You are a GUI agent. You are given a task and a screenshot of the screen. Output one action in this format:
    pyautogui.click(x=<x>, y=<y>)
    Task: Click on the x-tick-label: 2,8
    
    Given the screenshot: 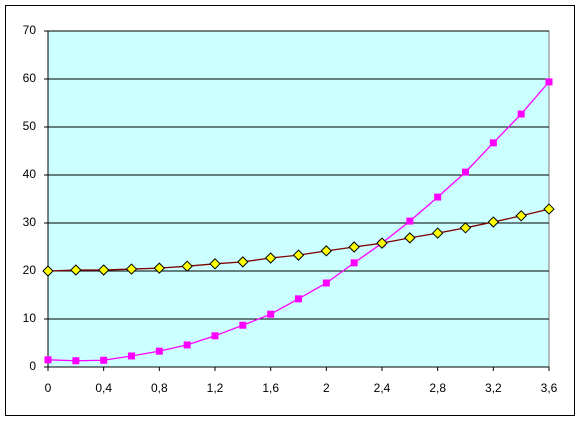 What is the action you would take?
    pyautogui.click(x=437, y=388)
    